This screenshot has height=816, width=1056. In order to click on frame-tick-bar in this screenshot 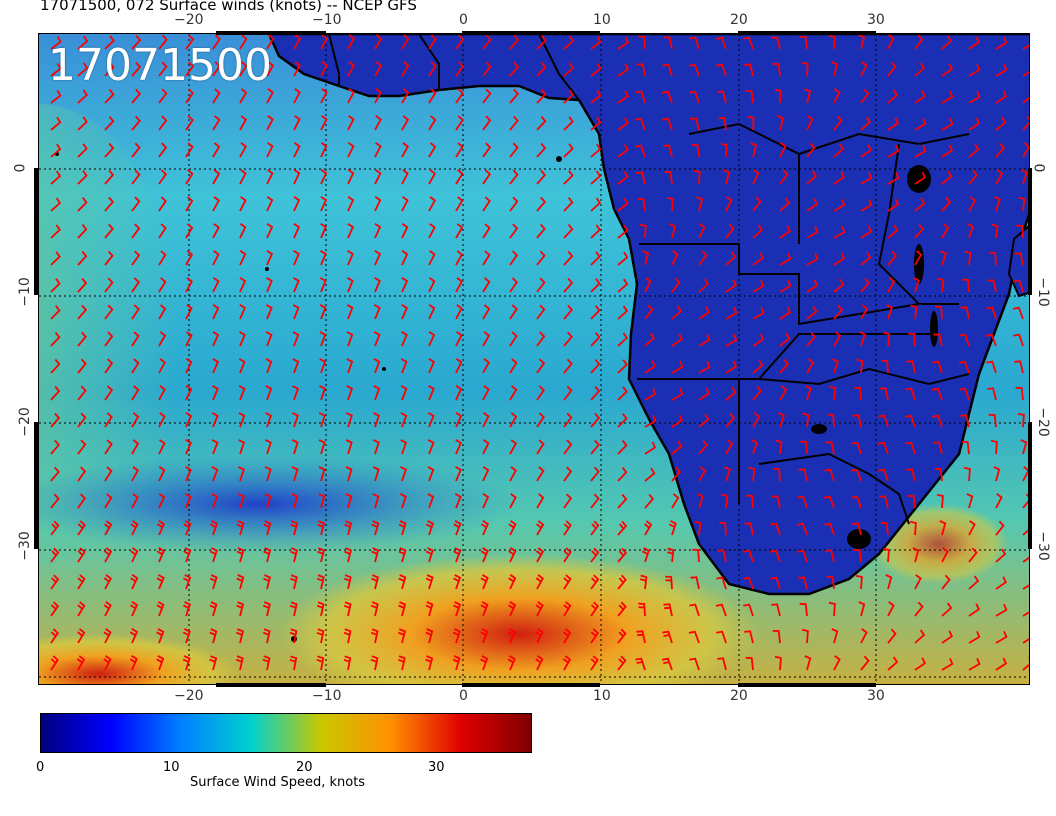, I will do `click(36, 485)`.